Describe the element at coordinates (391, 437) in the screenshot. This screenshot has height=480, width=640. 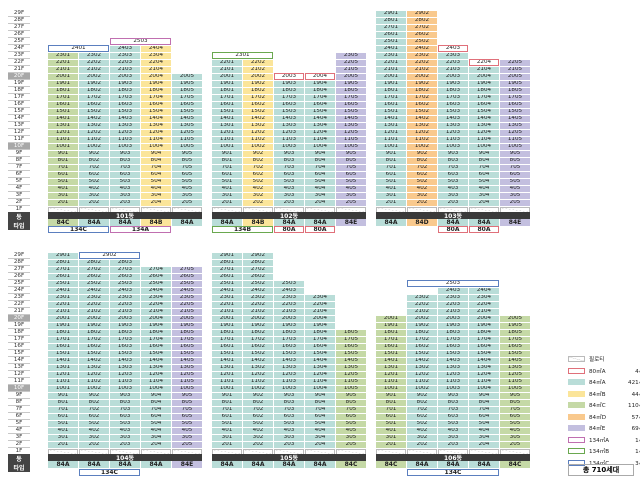
I see `unit-cell: 301` at that location.